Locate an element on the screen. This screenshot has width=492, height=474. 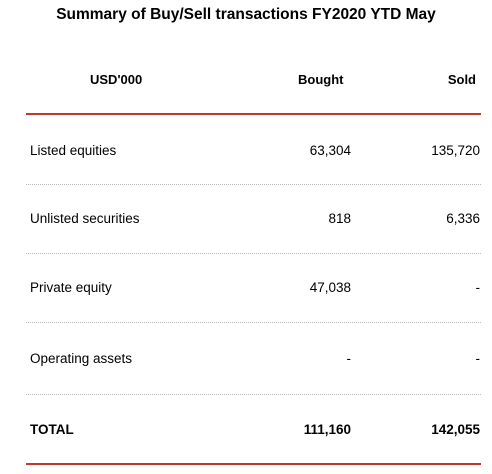
row-bought-value: 818 is located at coordinates (339, 218).